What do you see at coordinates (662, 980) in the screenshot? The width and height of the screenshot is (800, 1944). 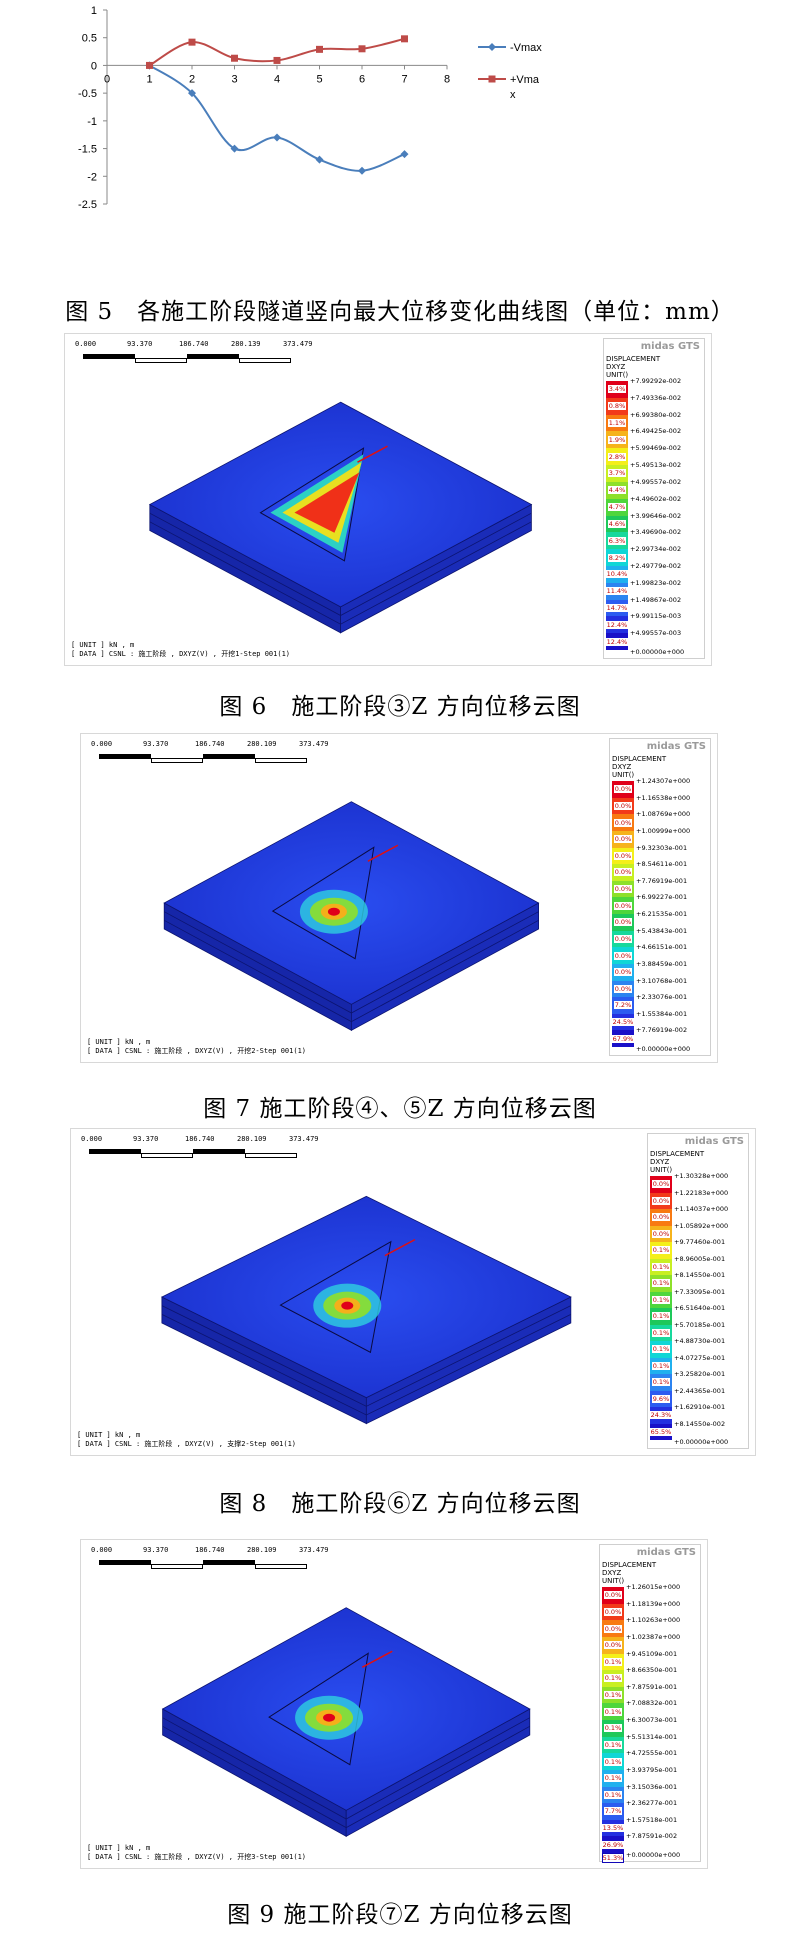 I see `legend-value: +3.10768e-001` at bounding box center [662, 980].